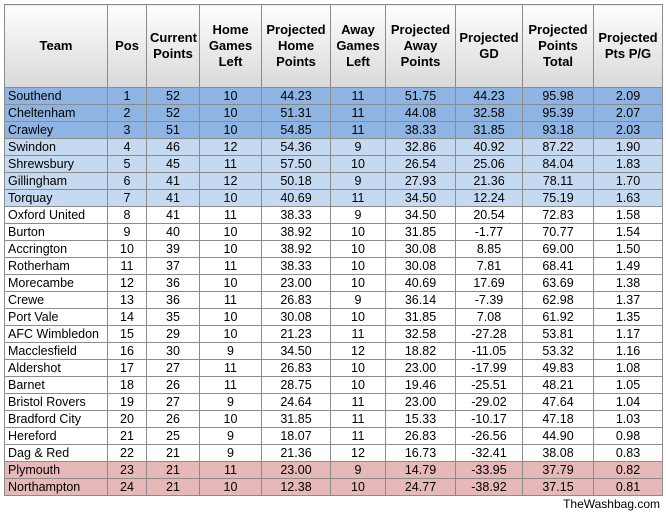  Describe the element at coordinates (558, 470) in the screenshot. I see `value-cell: 37.79` at that location.